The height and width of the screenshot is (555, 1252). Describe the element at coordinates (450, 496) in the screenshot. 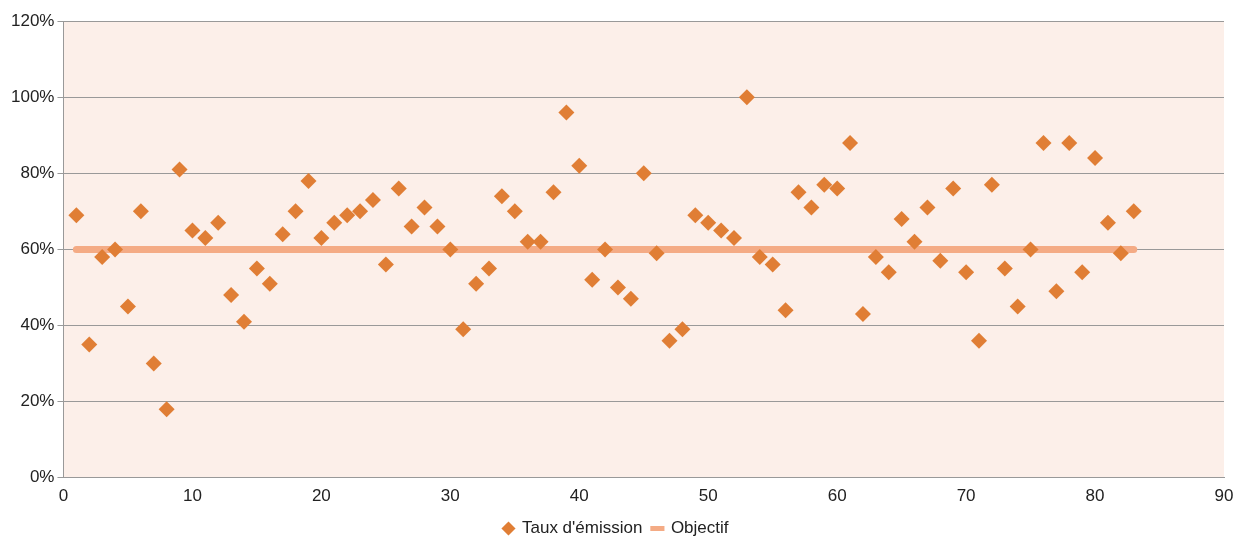

I see `x-tick-label: 30` at that location.